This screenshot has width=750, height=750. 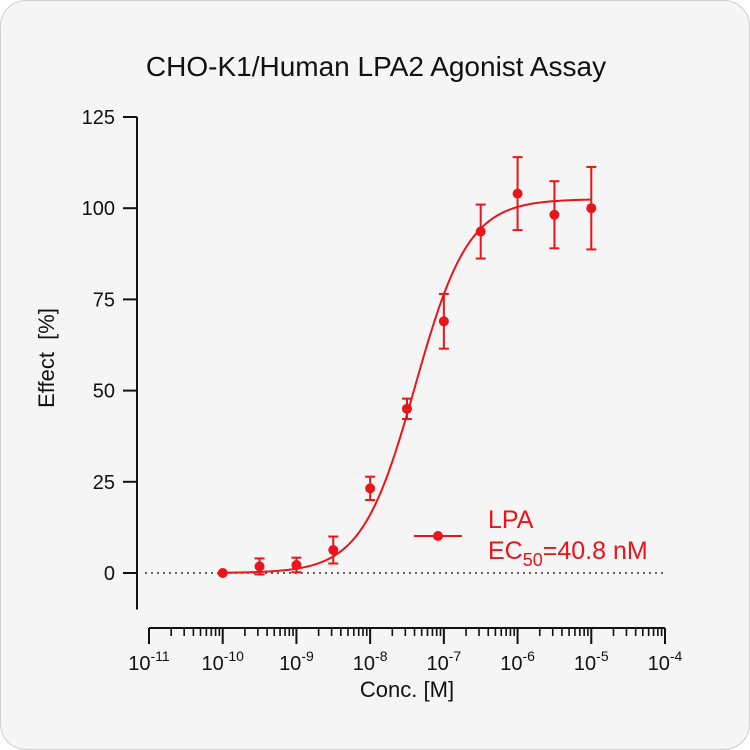 What do you see at coordinates (104, 300) in the screenshot?
I see `y-tick-label: 75` at bounding box center [104, 300].